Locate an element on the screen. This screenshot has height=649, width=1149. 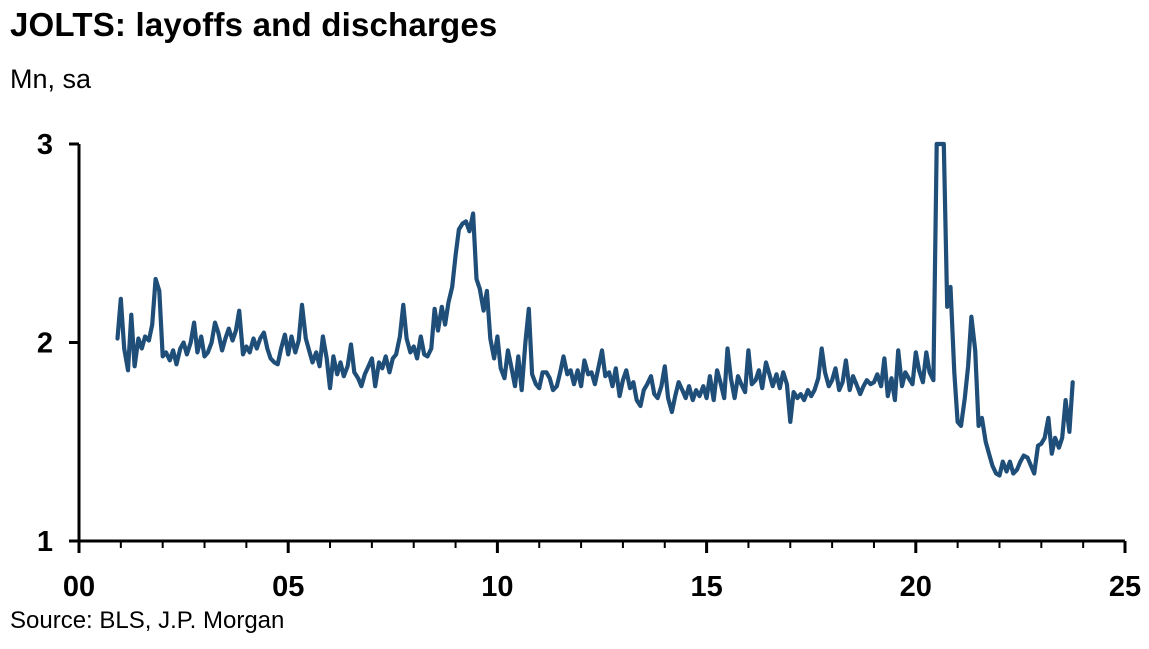
source-note: Source: BLS, J.P. Morgan is located at coordinates (147, 620).